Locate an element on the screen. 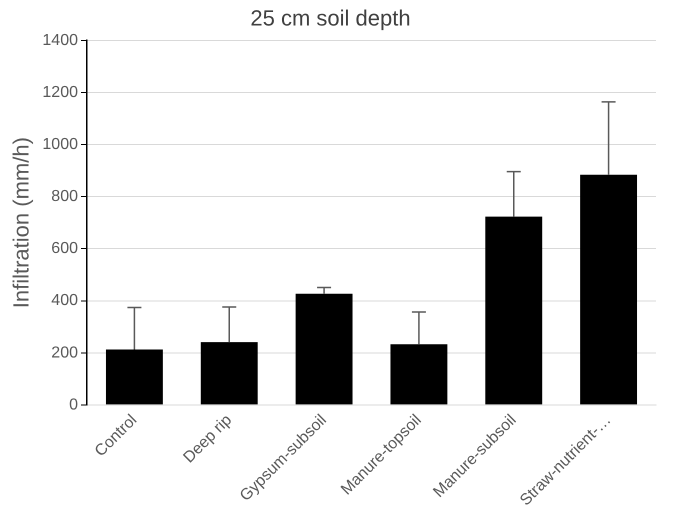 Image resolution: width=676 pixels, height=516 pixels. y-tick-label: 1400 is located at coordinates (60, 40).